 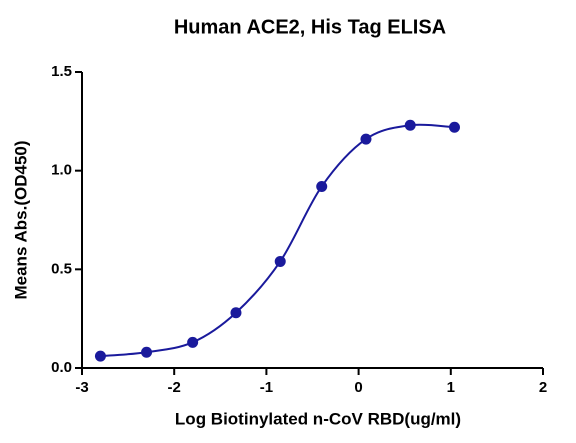 I want to click on y-tick-label: 0.5, so click(x=61, y=268).